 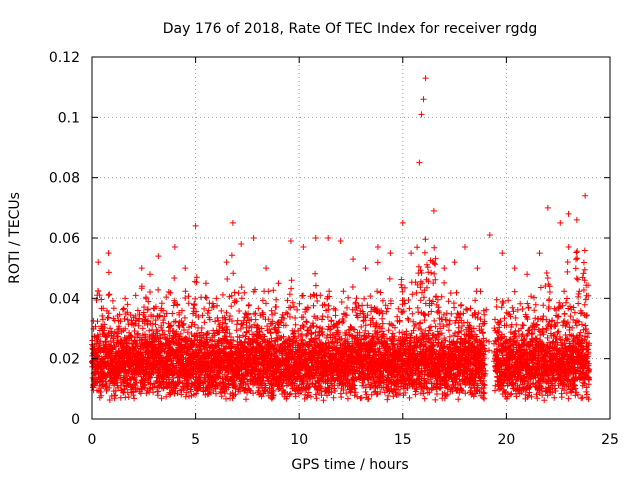 I want to click on y-tick-label: 0.08, so click(x=64, y=179).